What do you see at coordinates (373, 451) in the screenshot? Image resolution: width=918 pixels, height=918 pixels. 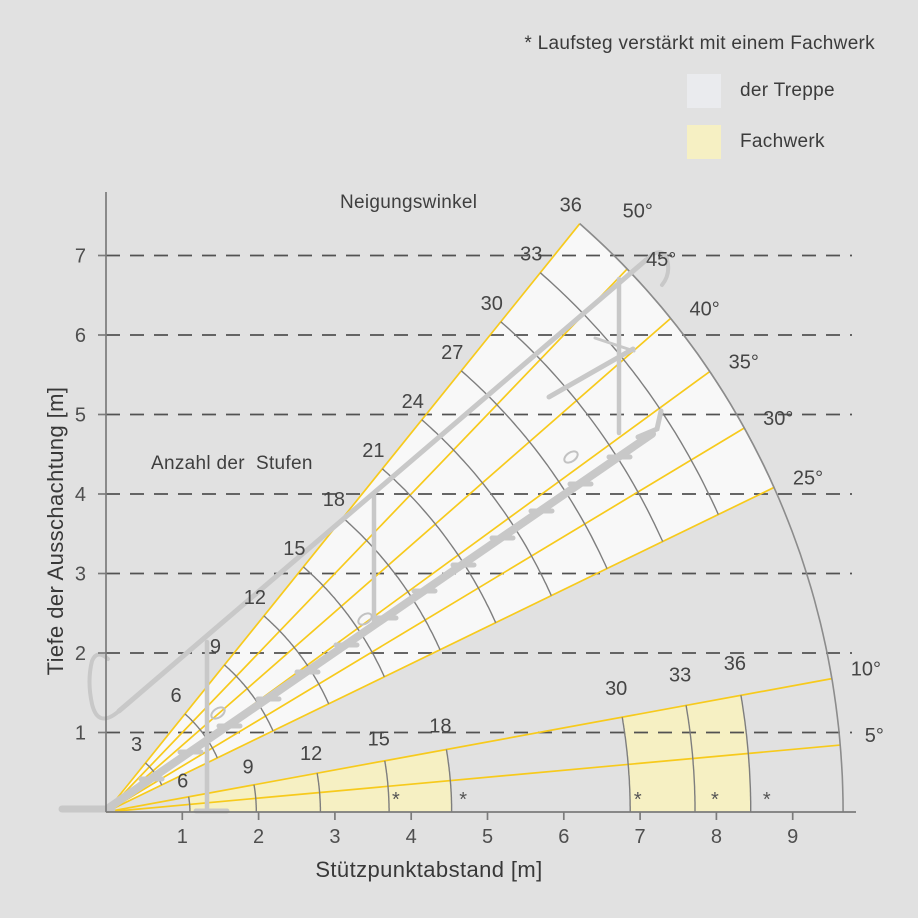 I see `step-count-label: 21` at bounding box center [373, 451].